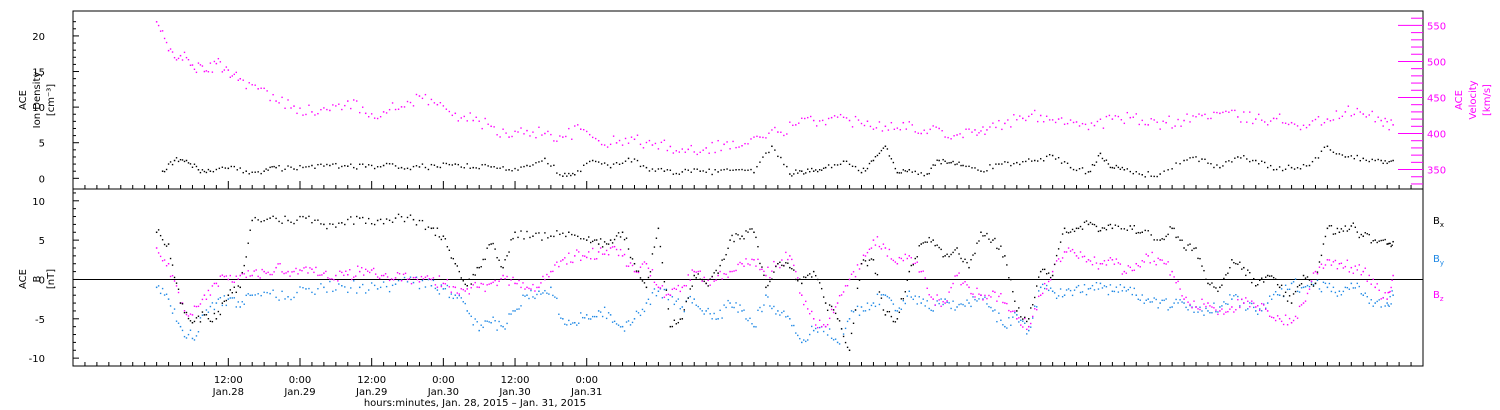 This screenshot has width=1500, height=410. What do you see at coordinates (443, 380) in the screenshot?
I see `time-tick-label: 0:00` at bounding box center [443, 380].